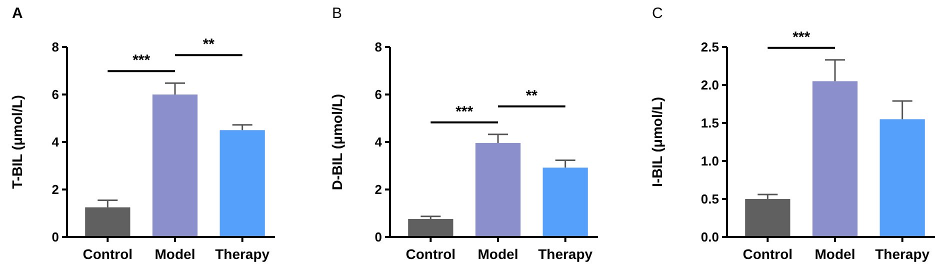 Image resolution: width=946 pixels, height=277 pixels. I want to click on y-tick-label: 0.5, so click(709, 199).